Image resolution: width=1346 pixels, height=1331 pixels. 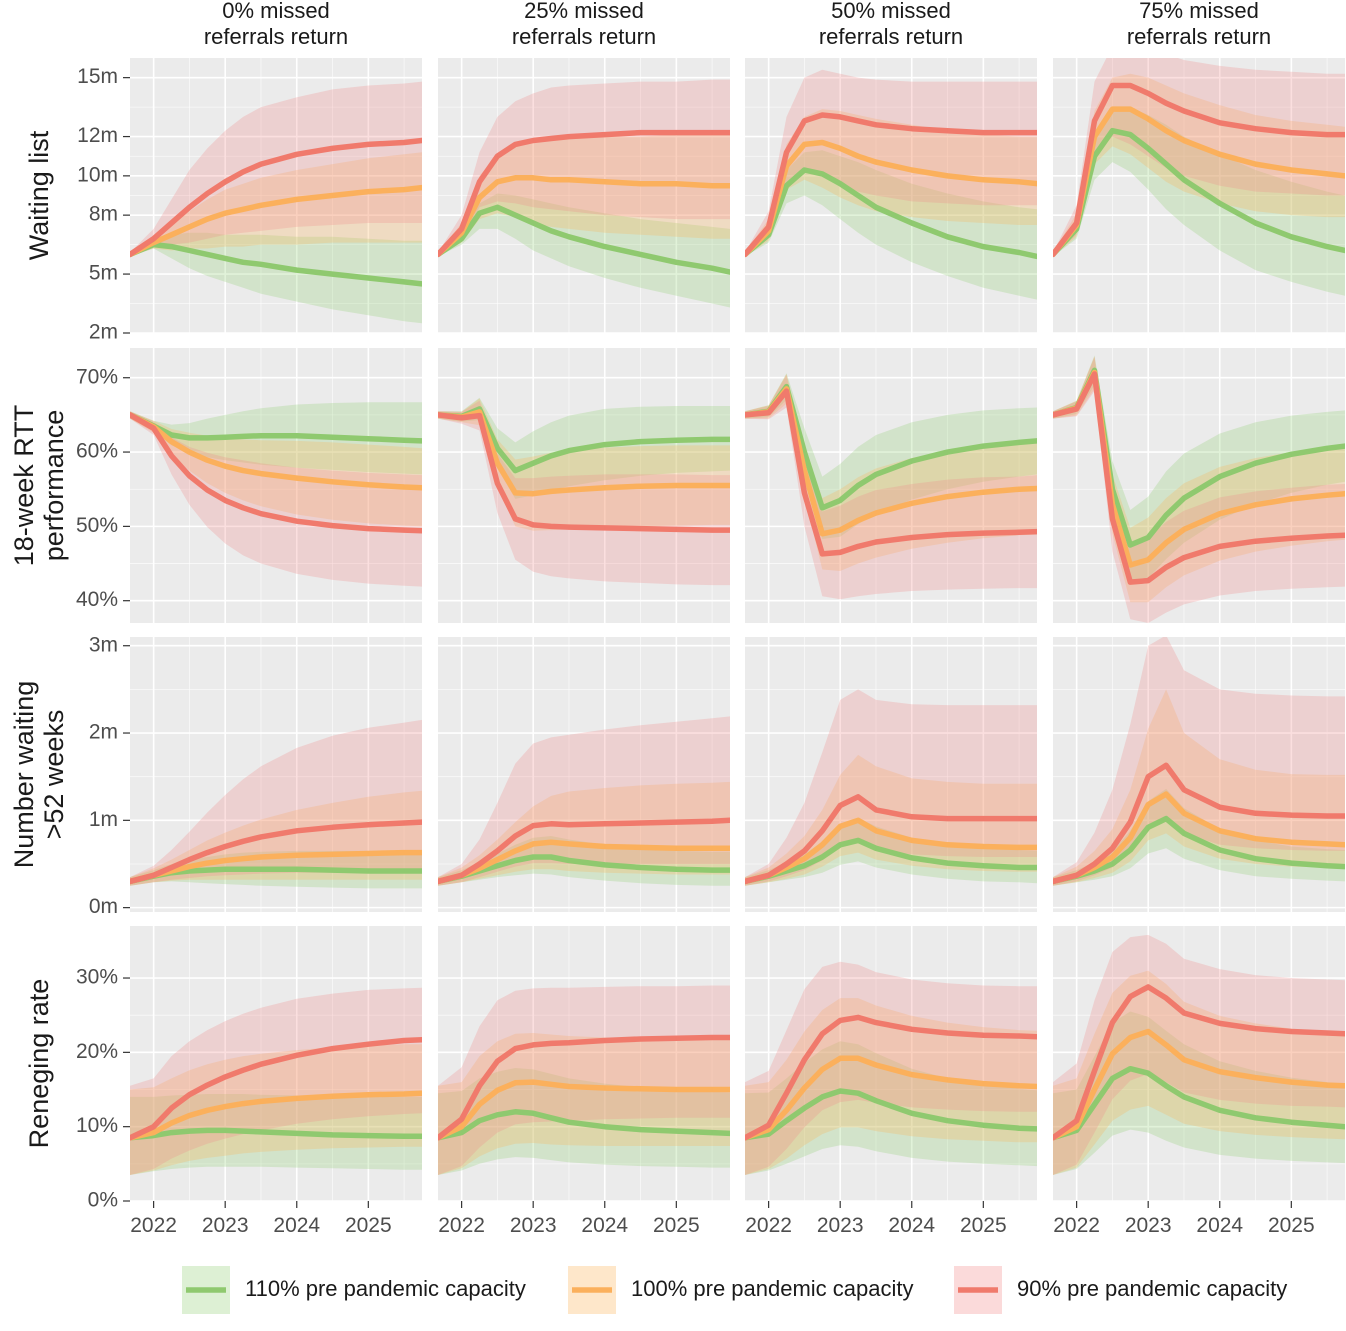 I want to click on legend-label-110: 110% pre pandemic capacity, so click(x=385, y=1288).